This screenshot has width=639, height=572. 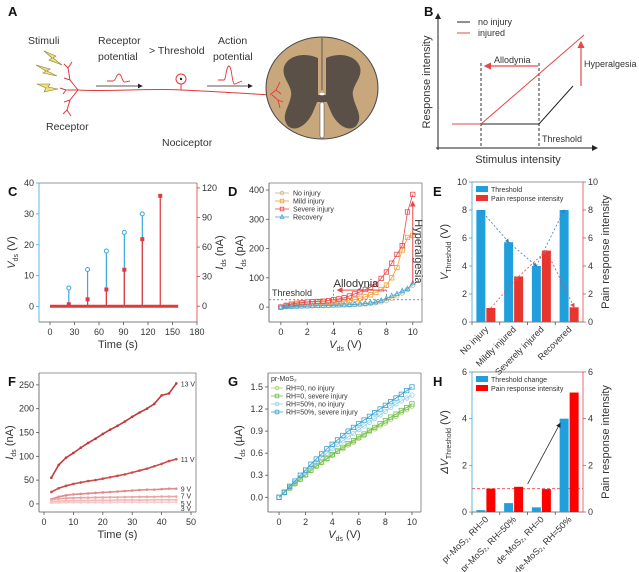 What do you see at coordinates (220, 247) in the screenshot?
I see `y2-axis-label-unit: (nA)` at bounding box center [220, 247].